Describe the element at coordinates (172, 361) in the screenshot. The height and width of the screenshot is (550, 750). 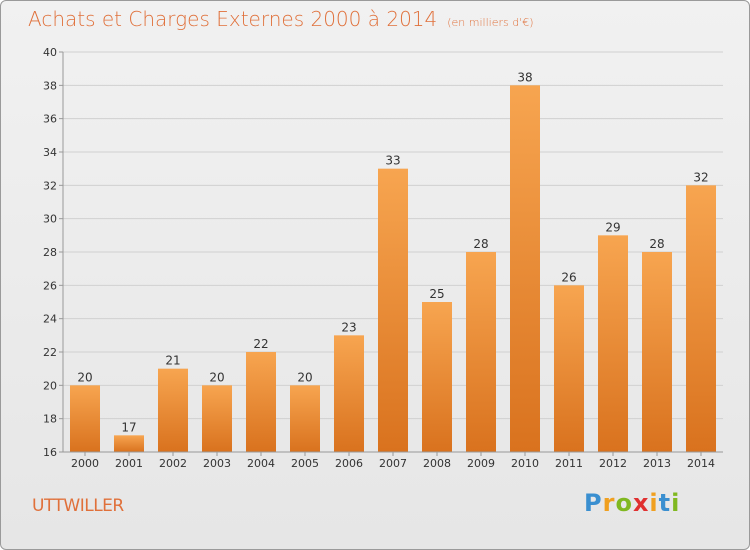
I see `bar-value-label: 21` at that location.